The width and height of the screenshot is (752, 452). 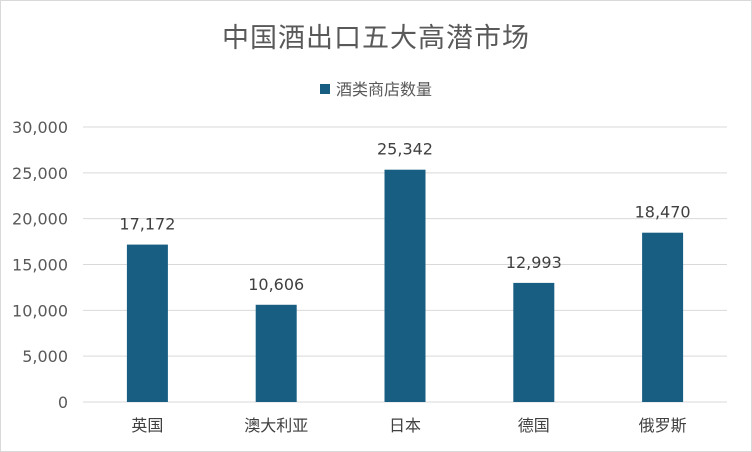 What do you see at coordinates (45, 356) in the screenshot?
I see `y-tick-label: 5,000` at bounding box center [45, 356].